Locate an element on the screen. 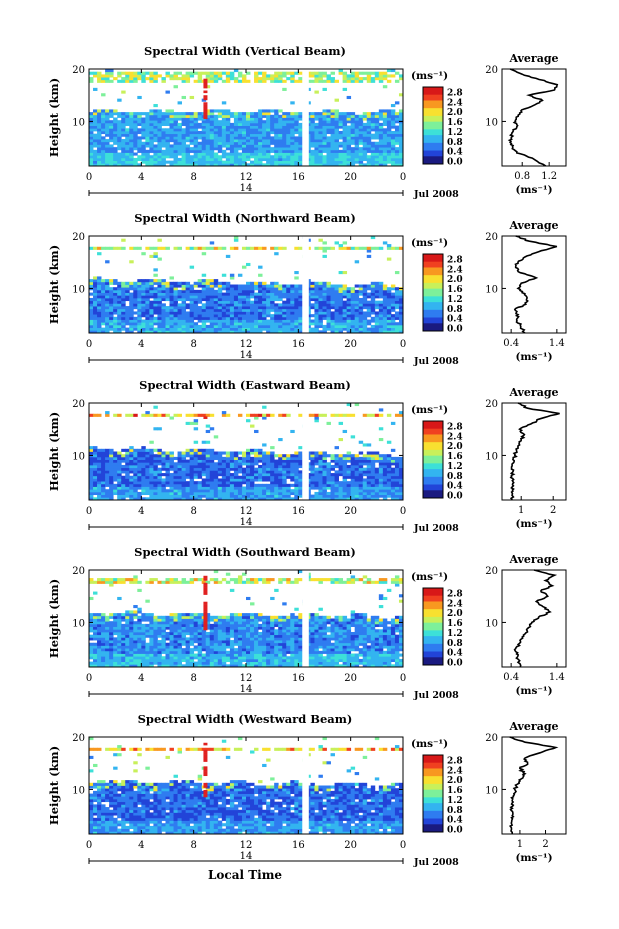 This screenshot has width=619, height=929. day-label: 14 is located at coordinates (246, 188).